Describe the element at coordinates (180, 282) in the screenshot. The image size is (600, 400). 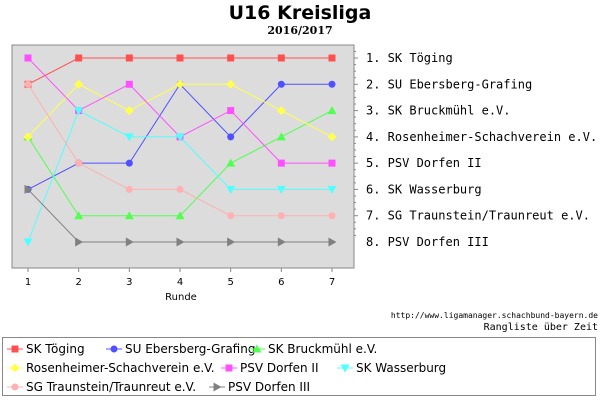
I see `x-tick-label: 4` at that location.